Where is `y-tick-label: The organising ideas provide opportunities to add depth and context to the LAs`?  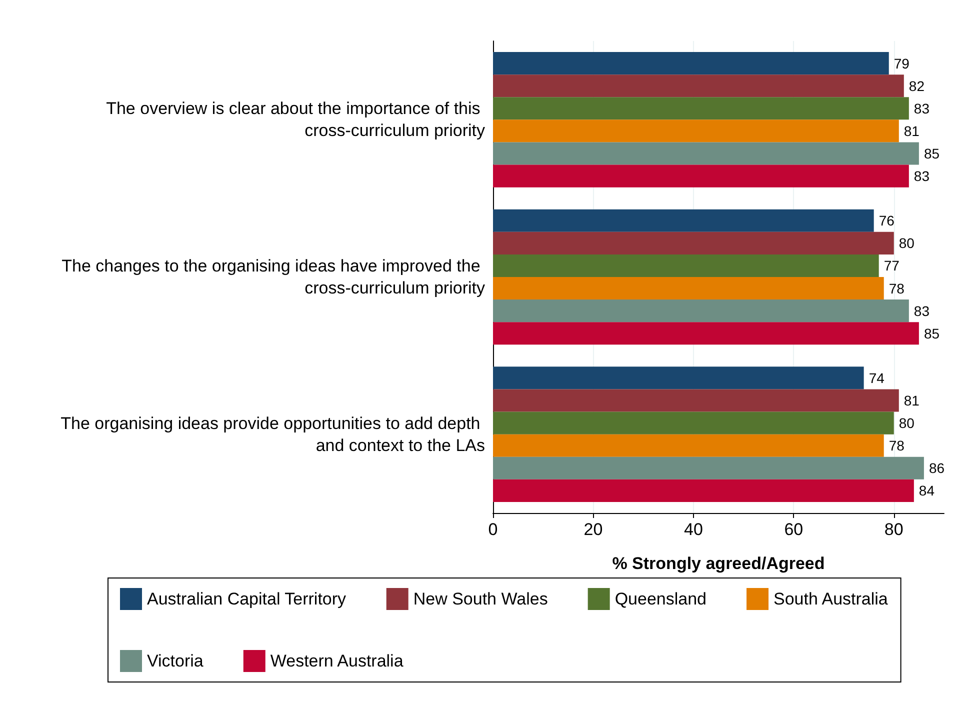
y-tick-label: The organising ideas provide opportunities to add depth and context to the LAs is located at coordinates (272, 434).